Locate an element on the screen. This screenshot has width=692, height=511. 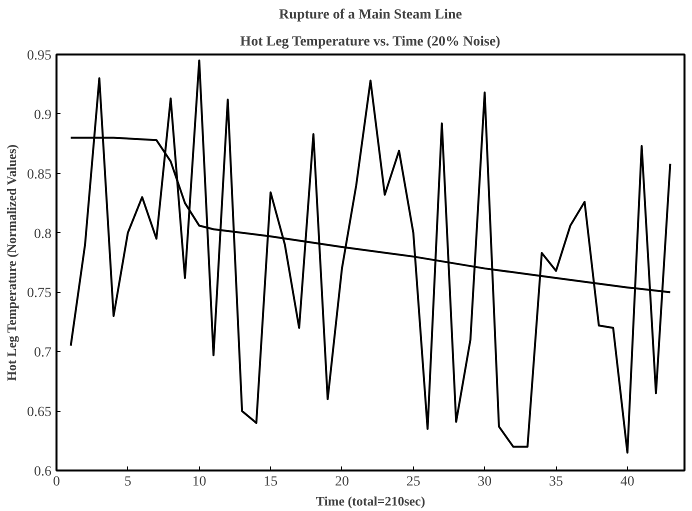
y-tick-label: 0.9 is located at coordinates (43, 115).